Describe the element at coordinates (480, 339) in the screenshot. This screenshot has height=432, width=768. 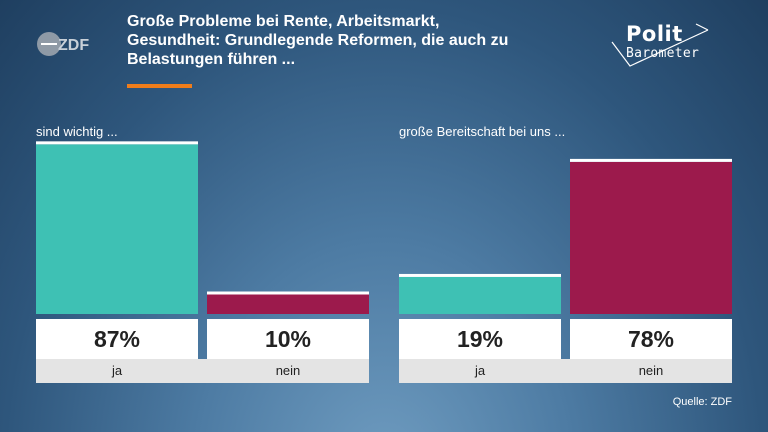
I see `chart-2-value-ja: 19%` at that location.